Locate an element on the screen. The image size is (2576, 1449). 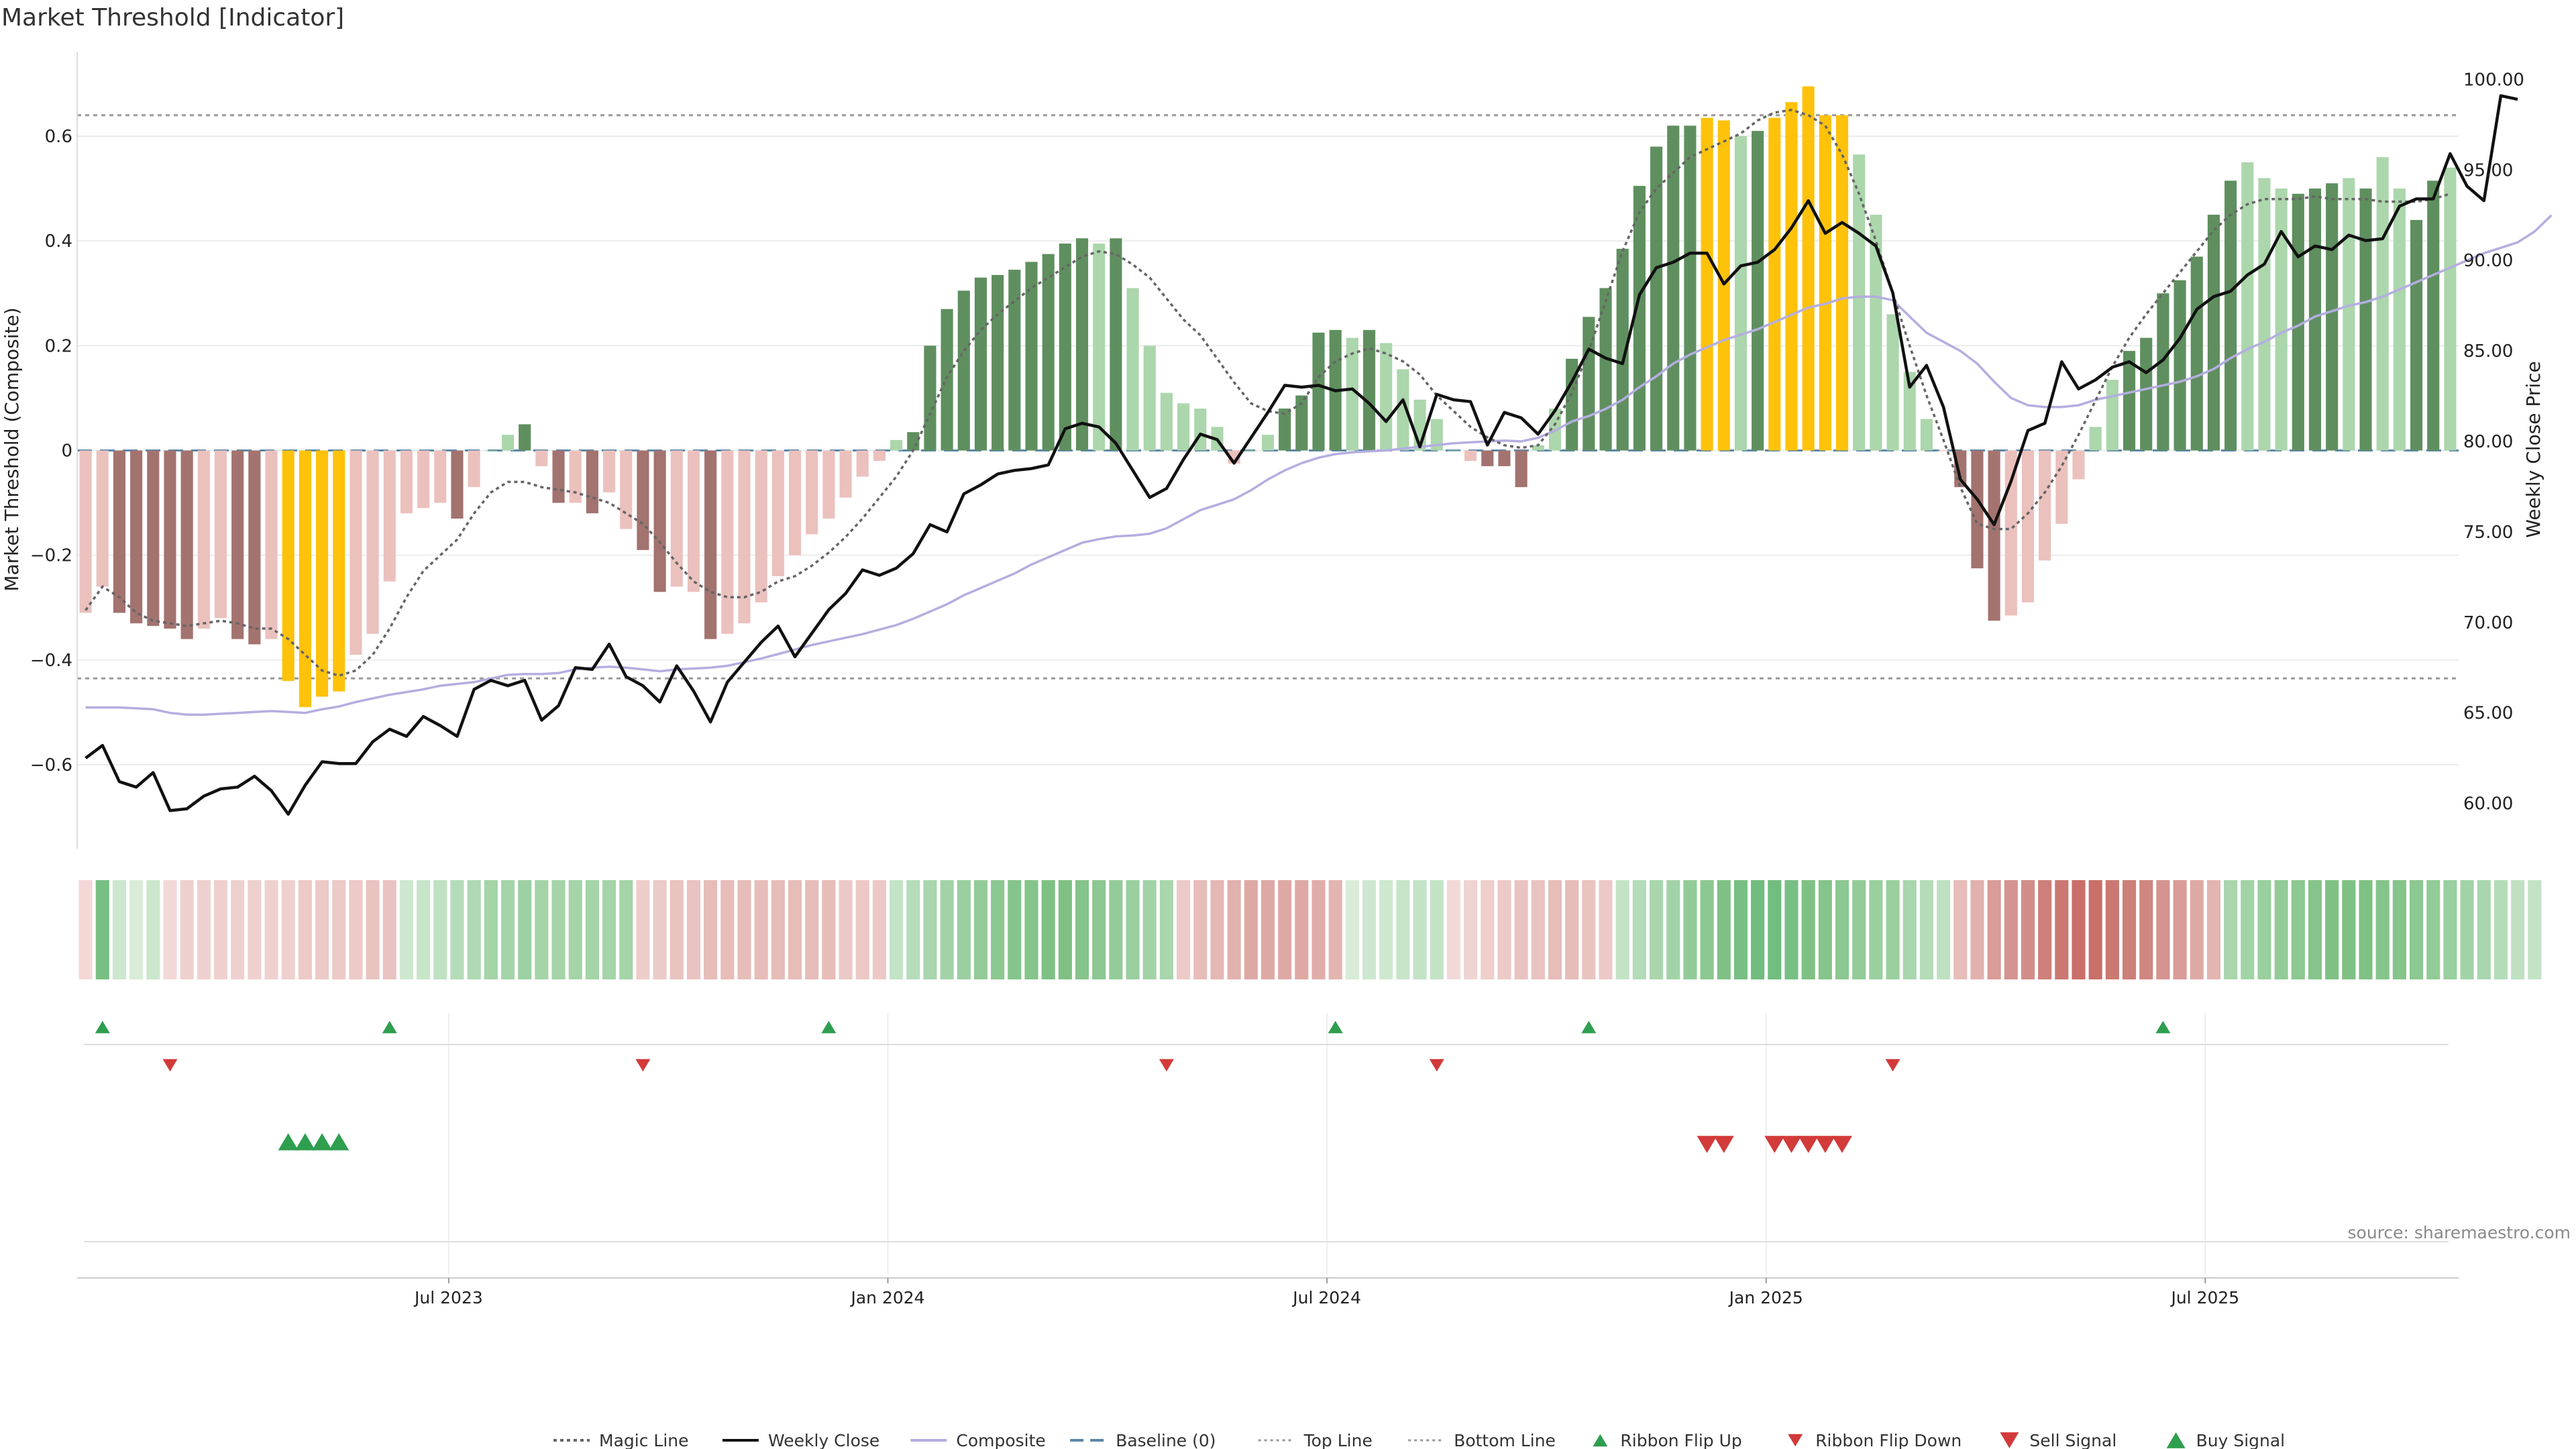
y-tick-label-left: 0.6 is located at coordinates (58, 137).